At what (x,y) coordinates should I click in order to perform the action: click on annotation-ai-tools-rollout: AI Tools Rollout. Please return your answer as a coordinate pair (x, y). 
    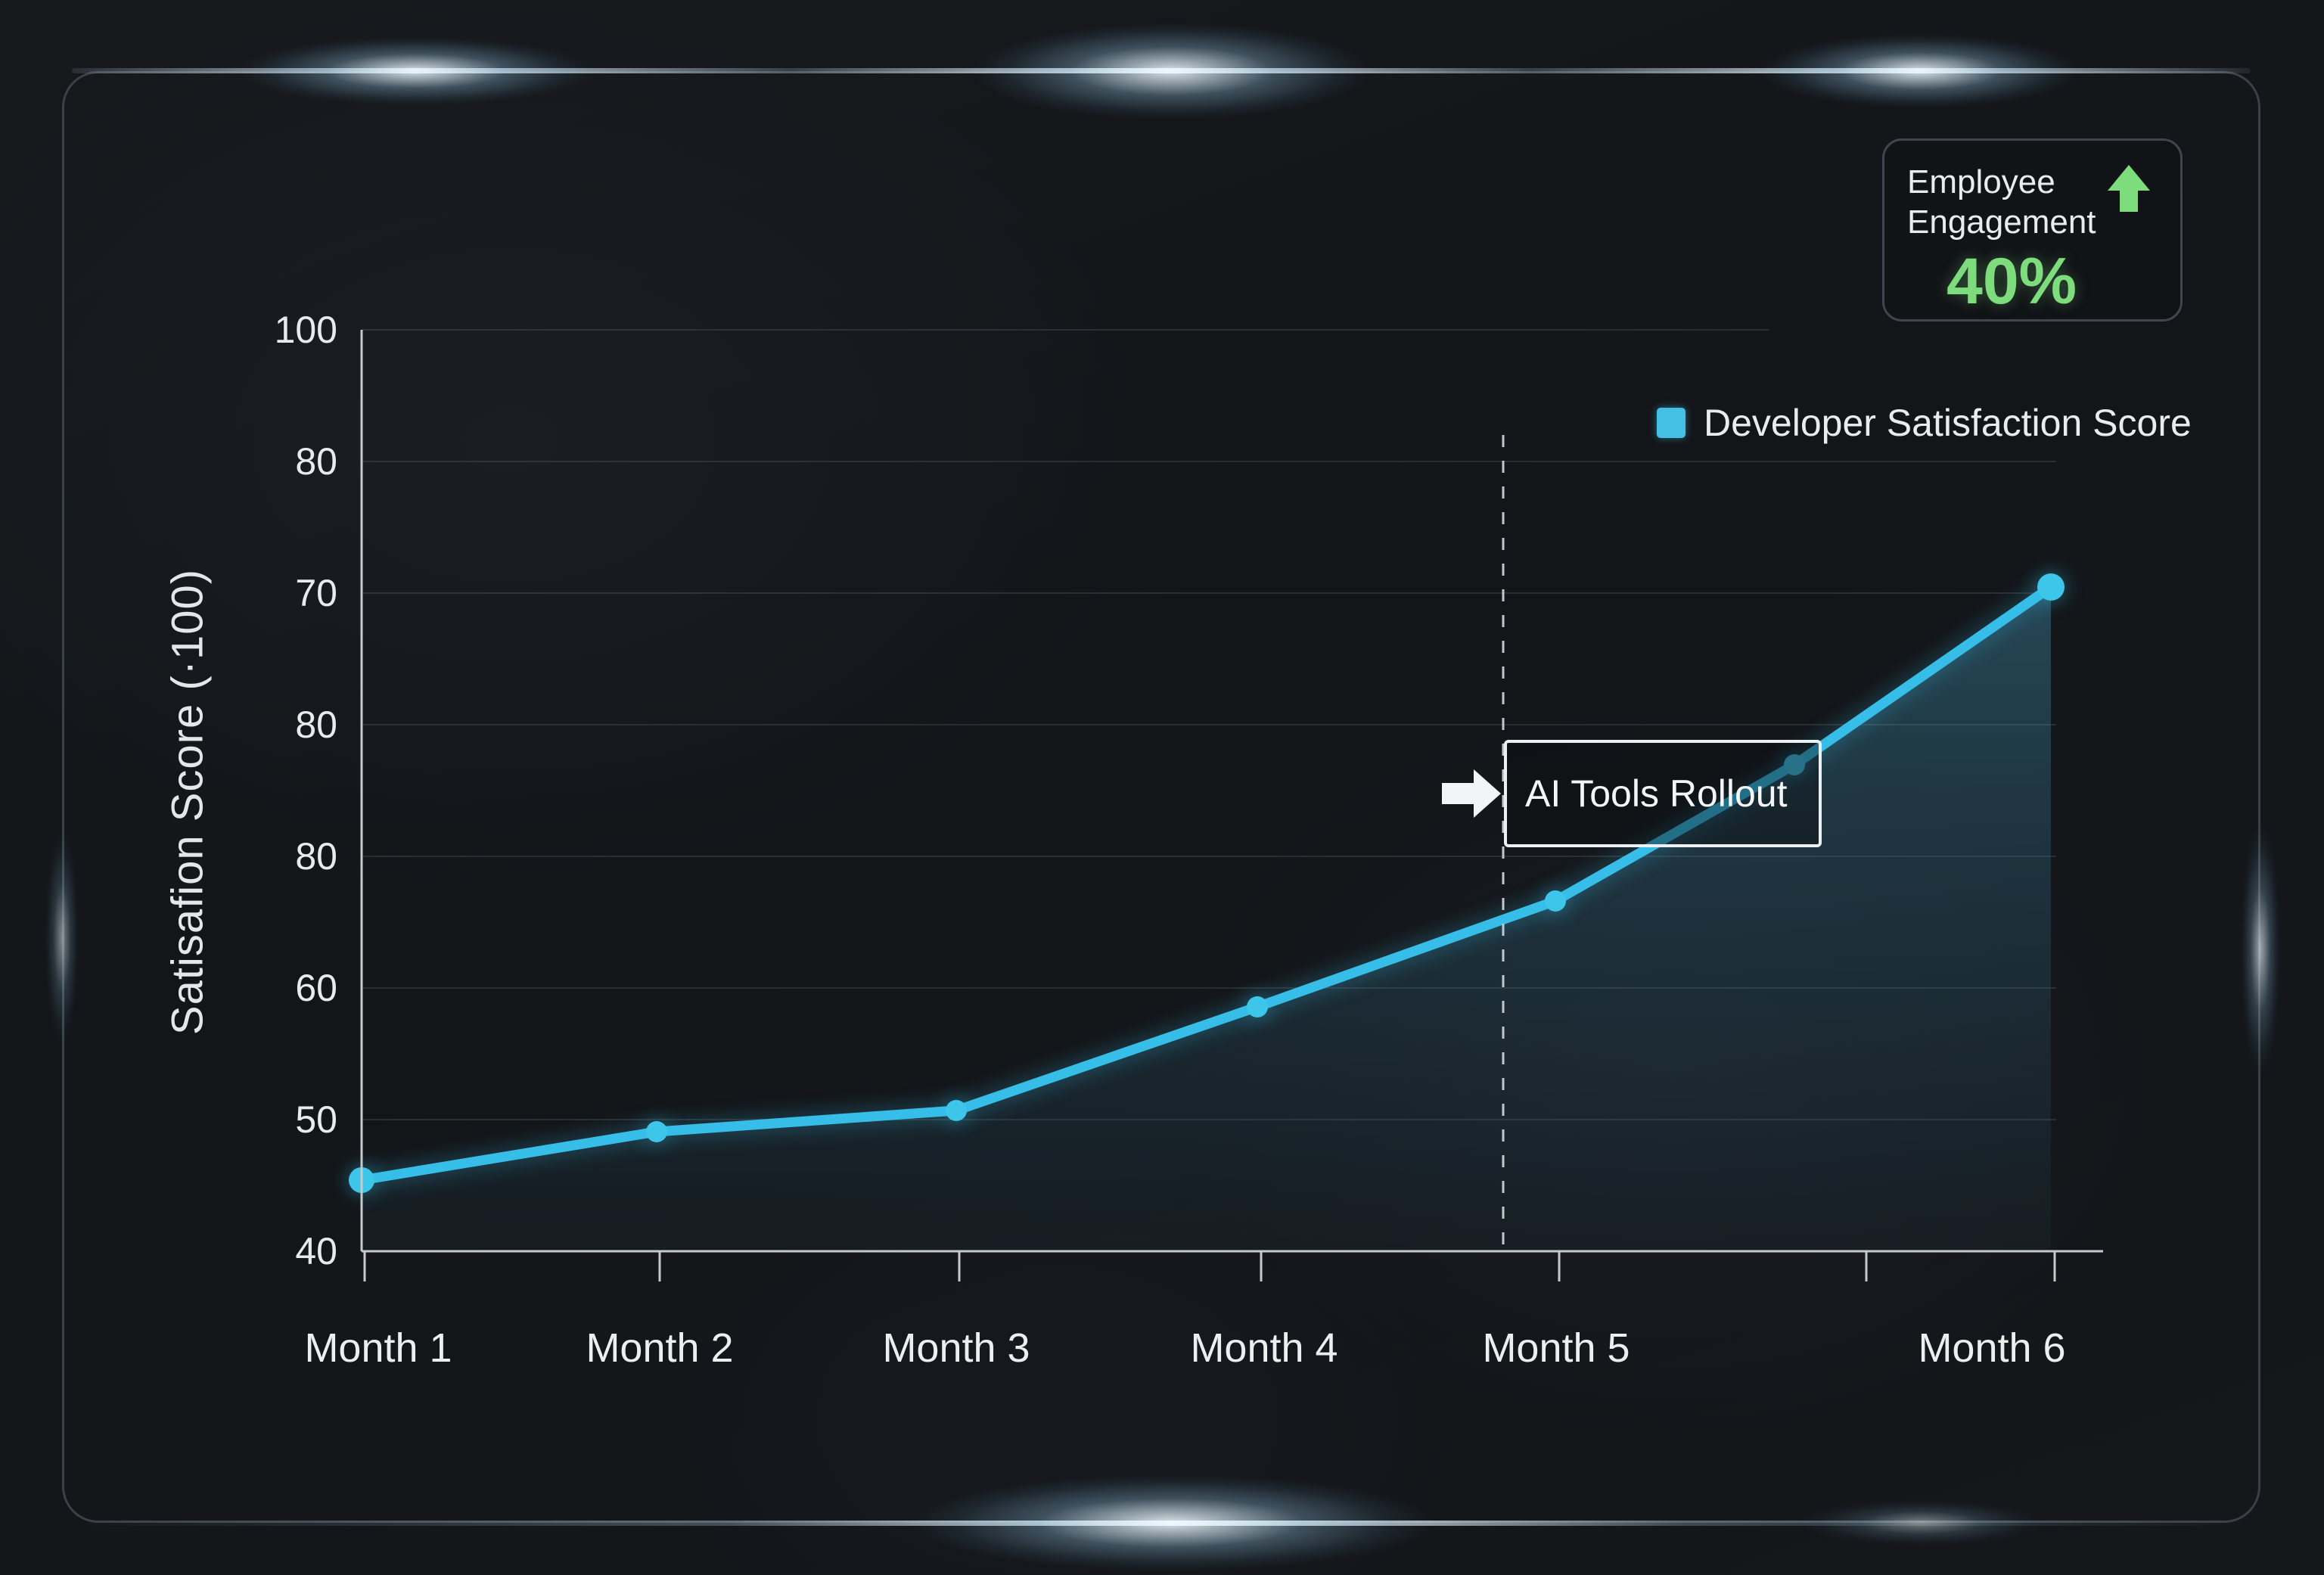
    Looking at the image, I should click on (1632, 793).